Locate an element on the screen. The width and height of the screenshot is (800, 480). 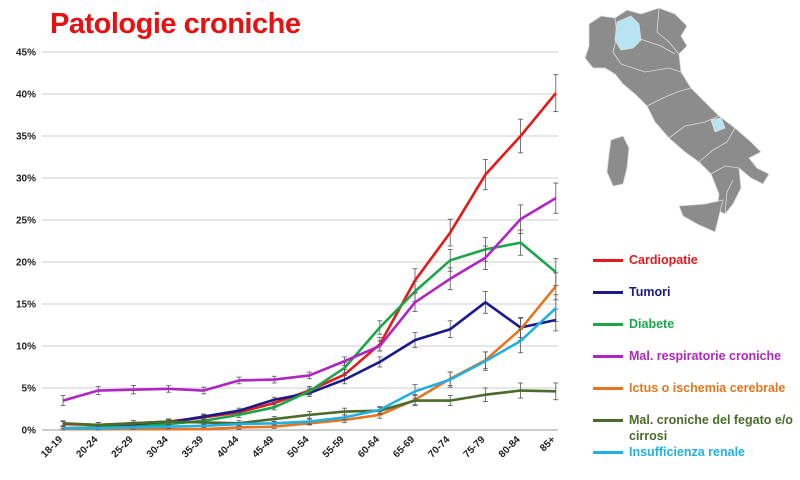
sicily-island is located at coordinates (701, 216).